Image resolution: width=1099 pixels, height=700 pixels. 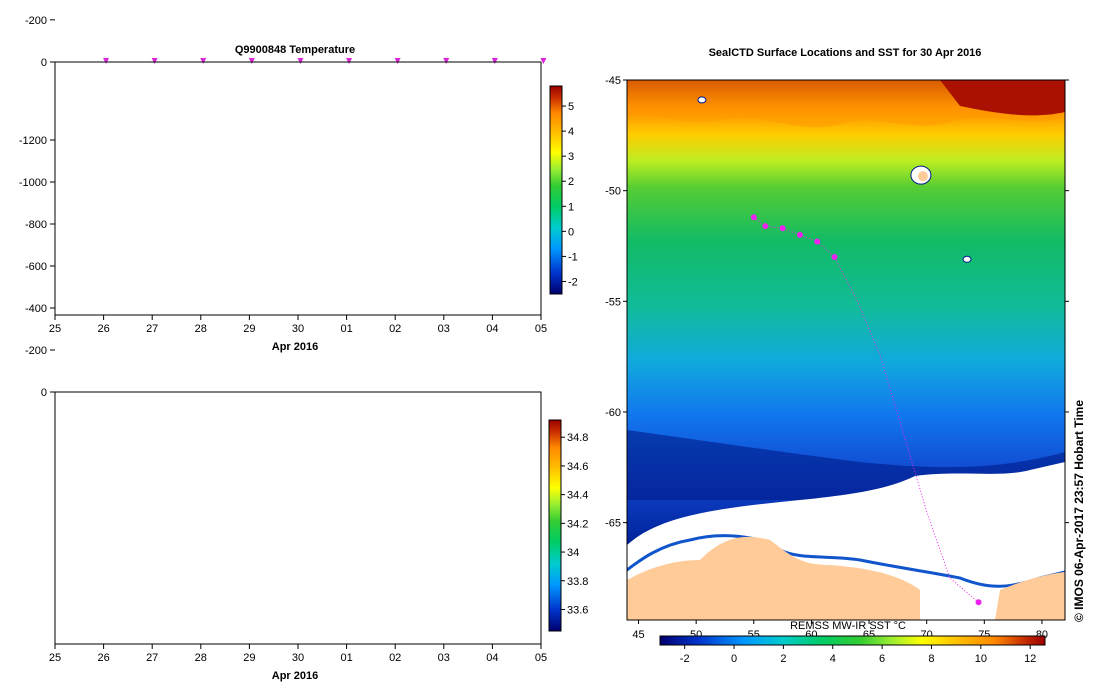 I want to click on salinity-colorbar-ticks: 34.8 34.6 34.4 34.2 34 33.8 33.6, so click(x=574, y=524).